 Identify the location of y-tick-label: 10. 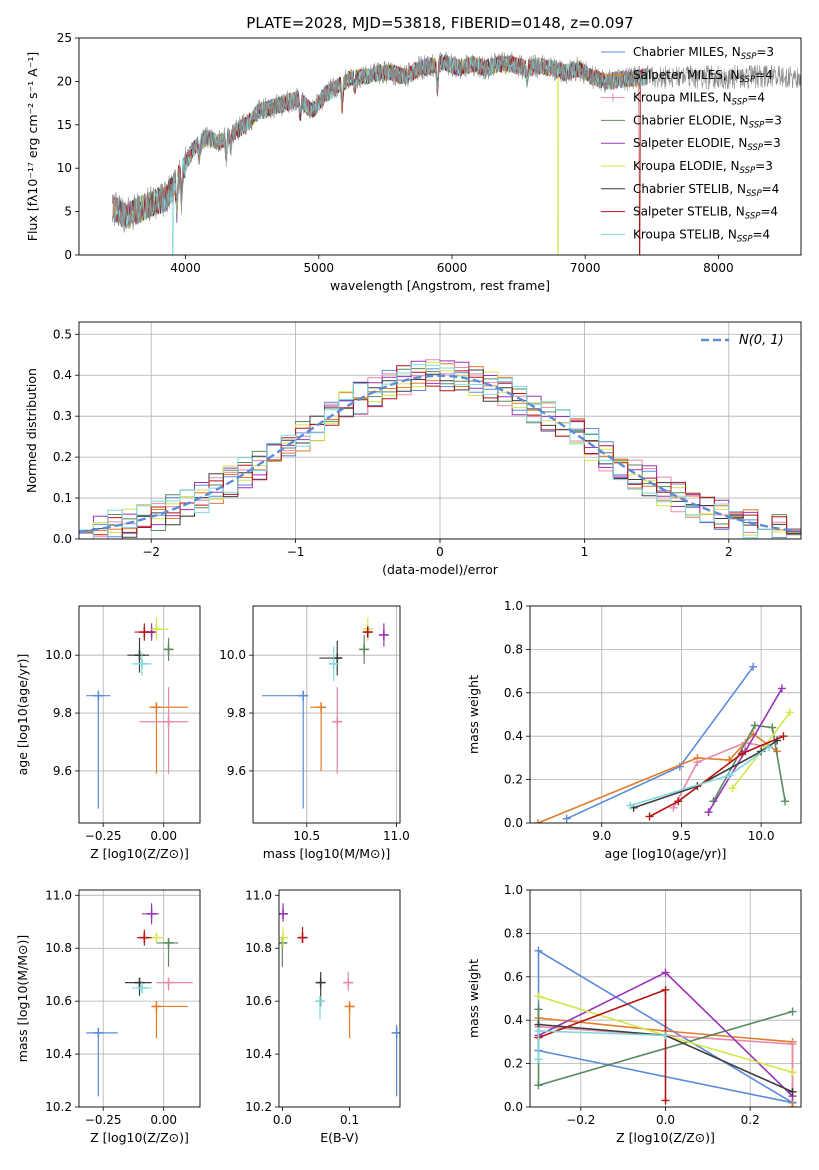
(64, 168).